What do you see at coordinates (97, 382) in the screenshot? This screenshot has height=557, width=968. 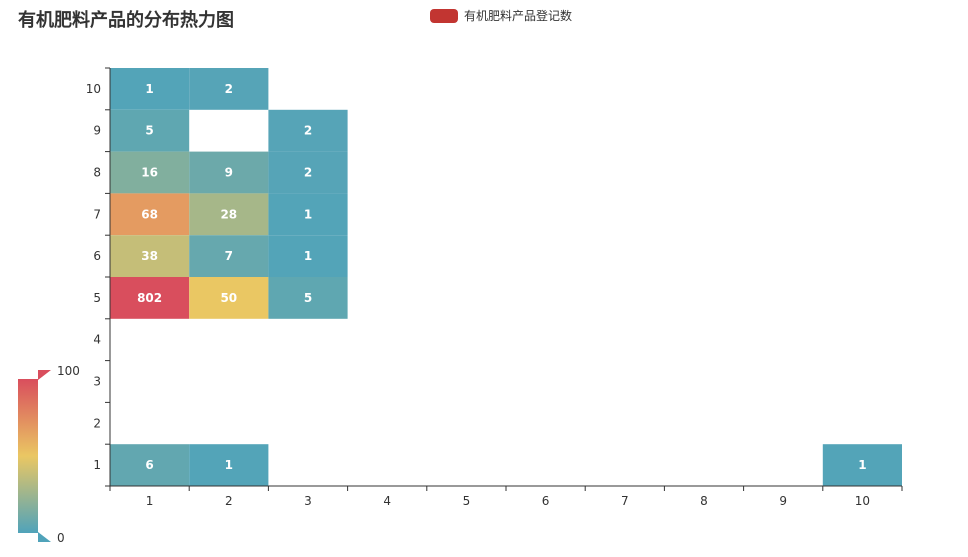 I see `y-tick-label: 3` at bounding box center [97, 382].